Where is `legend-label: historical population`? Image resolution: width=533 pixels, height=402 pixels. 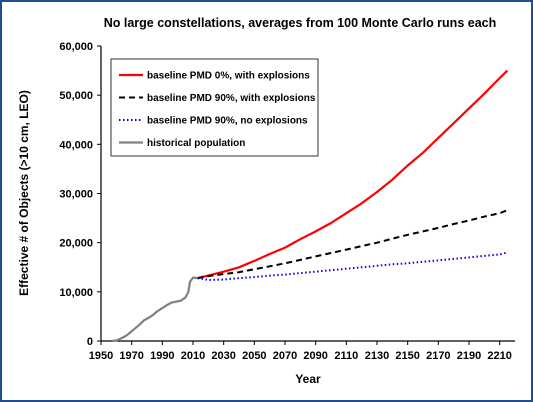 legend-label: historical population is located at coordinates (196, 143).